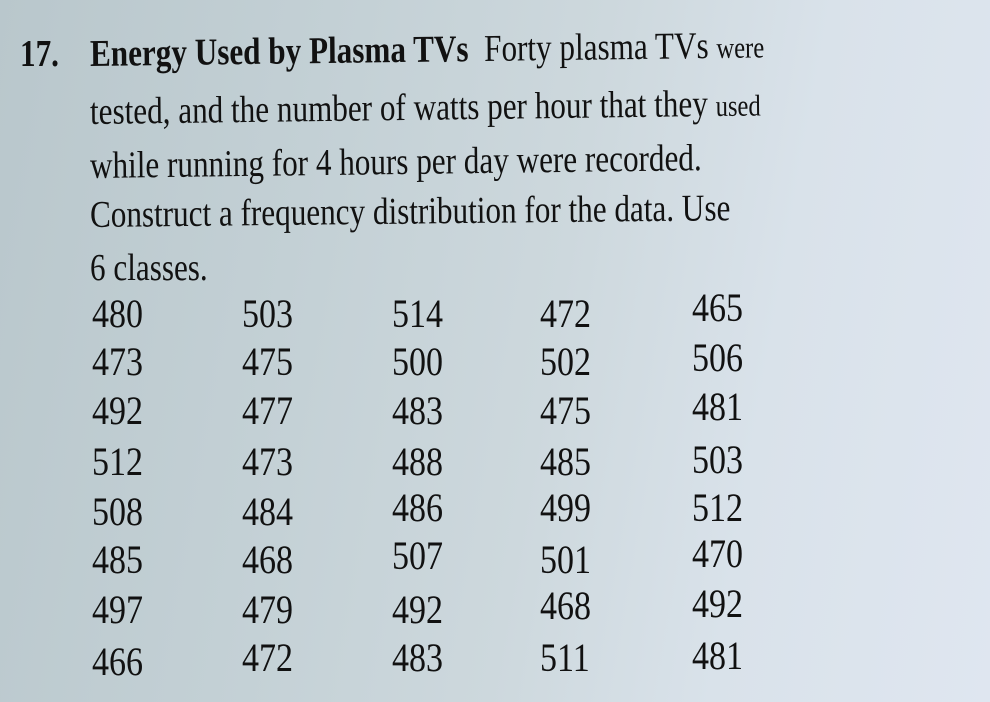  Describe the element at coordinates (417, 313) in the screenshot. I see `table-cell: 514` at that location.